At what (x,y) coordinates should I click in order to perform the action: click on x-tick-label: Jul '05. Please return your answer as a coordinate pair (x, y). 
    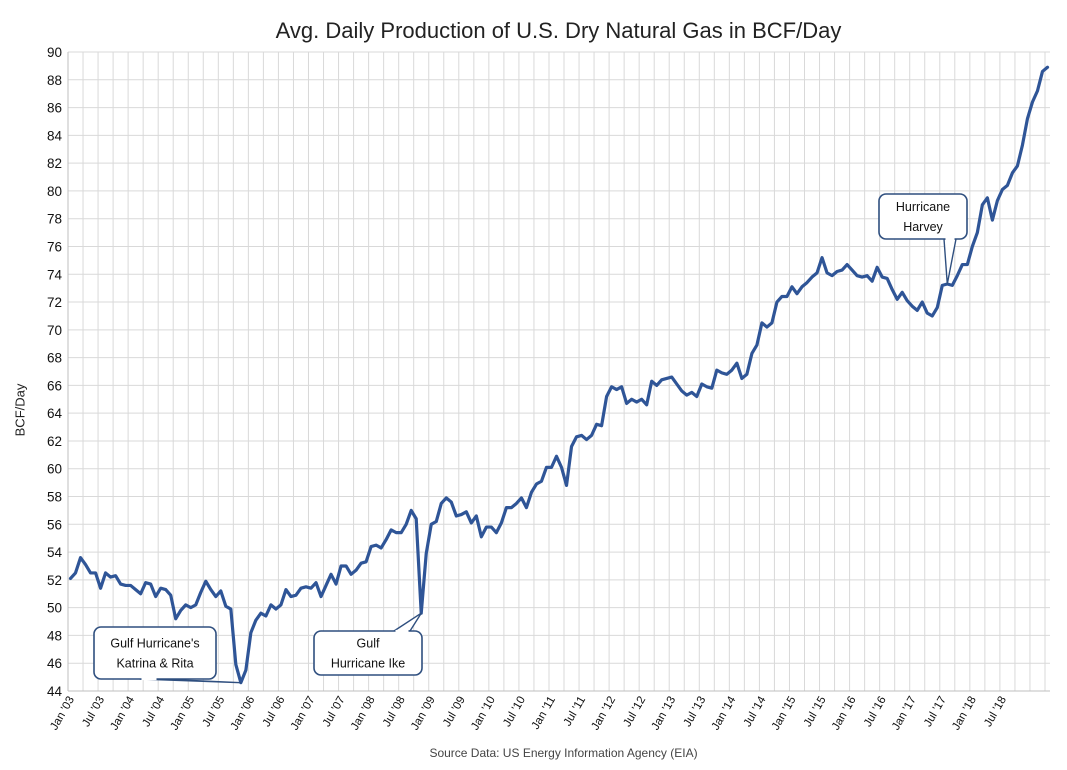
    Looking at the image, I should click on (214, 712).